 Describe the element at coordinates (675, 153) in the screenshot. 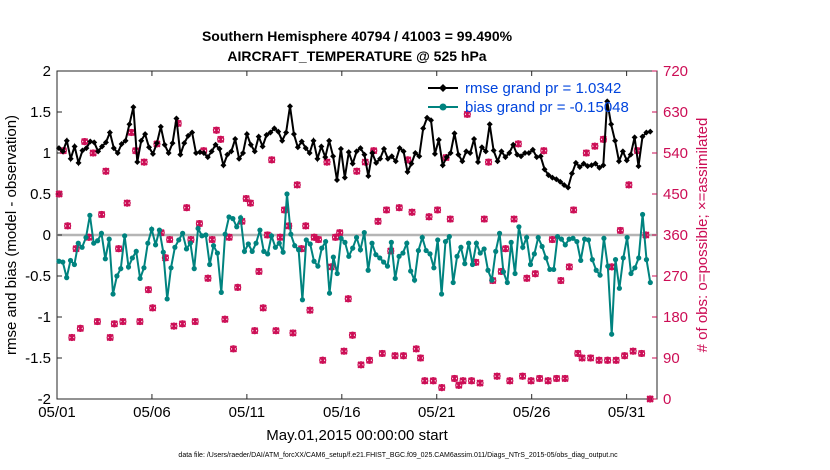

I see `y2-tick-label: 540` at that location.